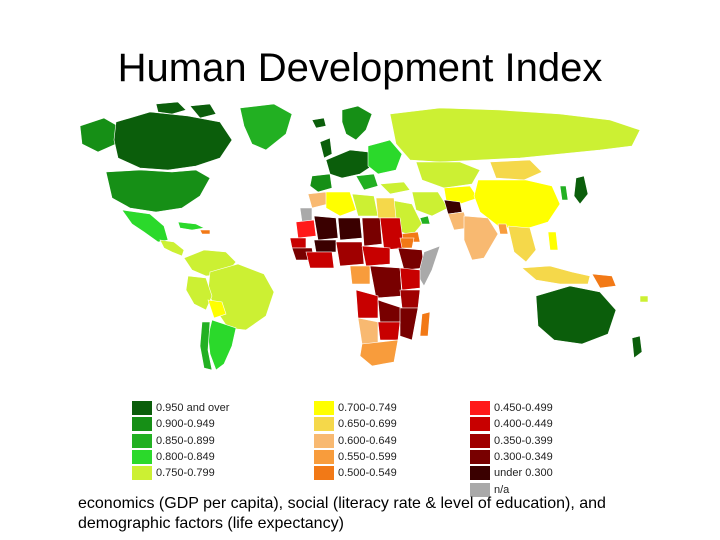 Image resolution: width=720 pixels, height=540 pixels. I want to click on region-egypt, so click(386, 208).